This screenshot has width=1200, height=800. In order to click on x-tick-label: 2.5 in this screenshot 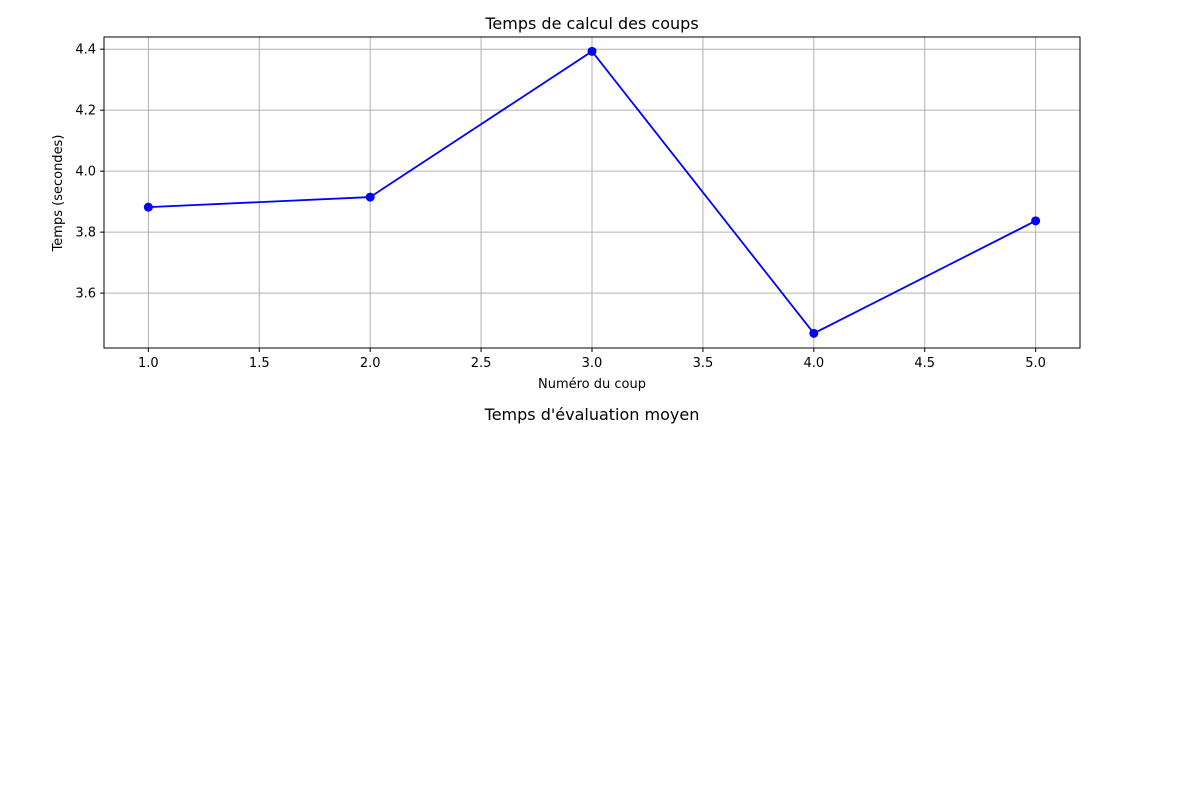, I will do `click(481, 363)`.